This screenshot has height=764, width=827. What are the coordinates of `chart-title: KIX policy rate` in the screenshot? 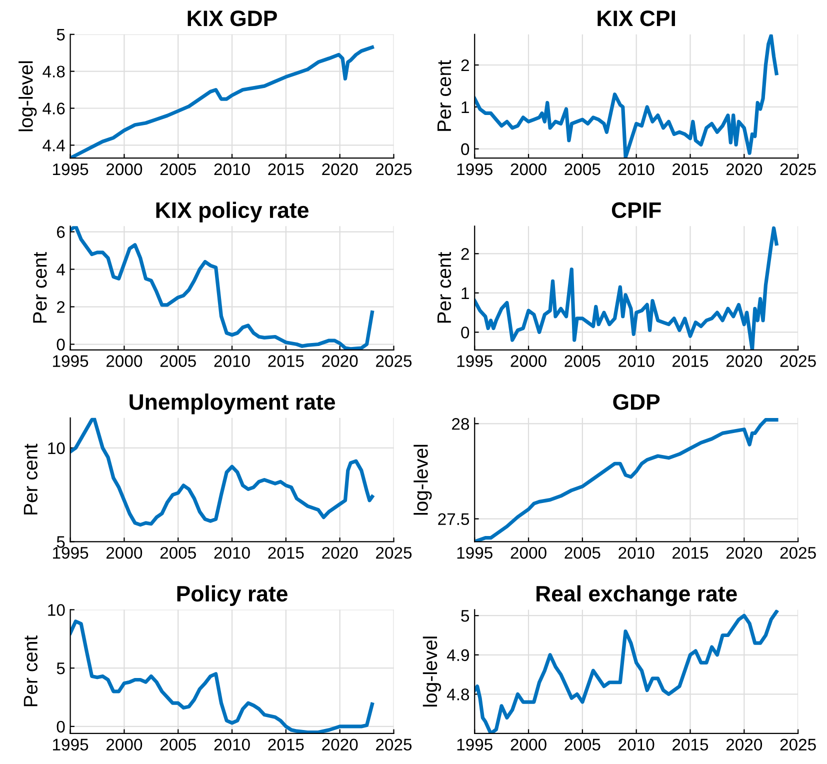 It's located at (232, 212).